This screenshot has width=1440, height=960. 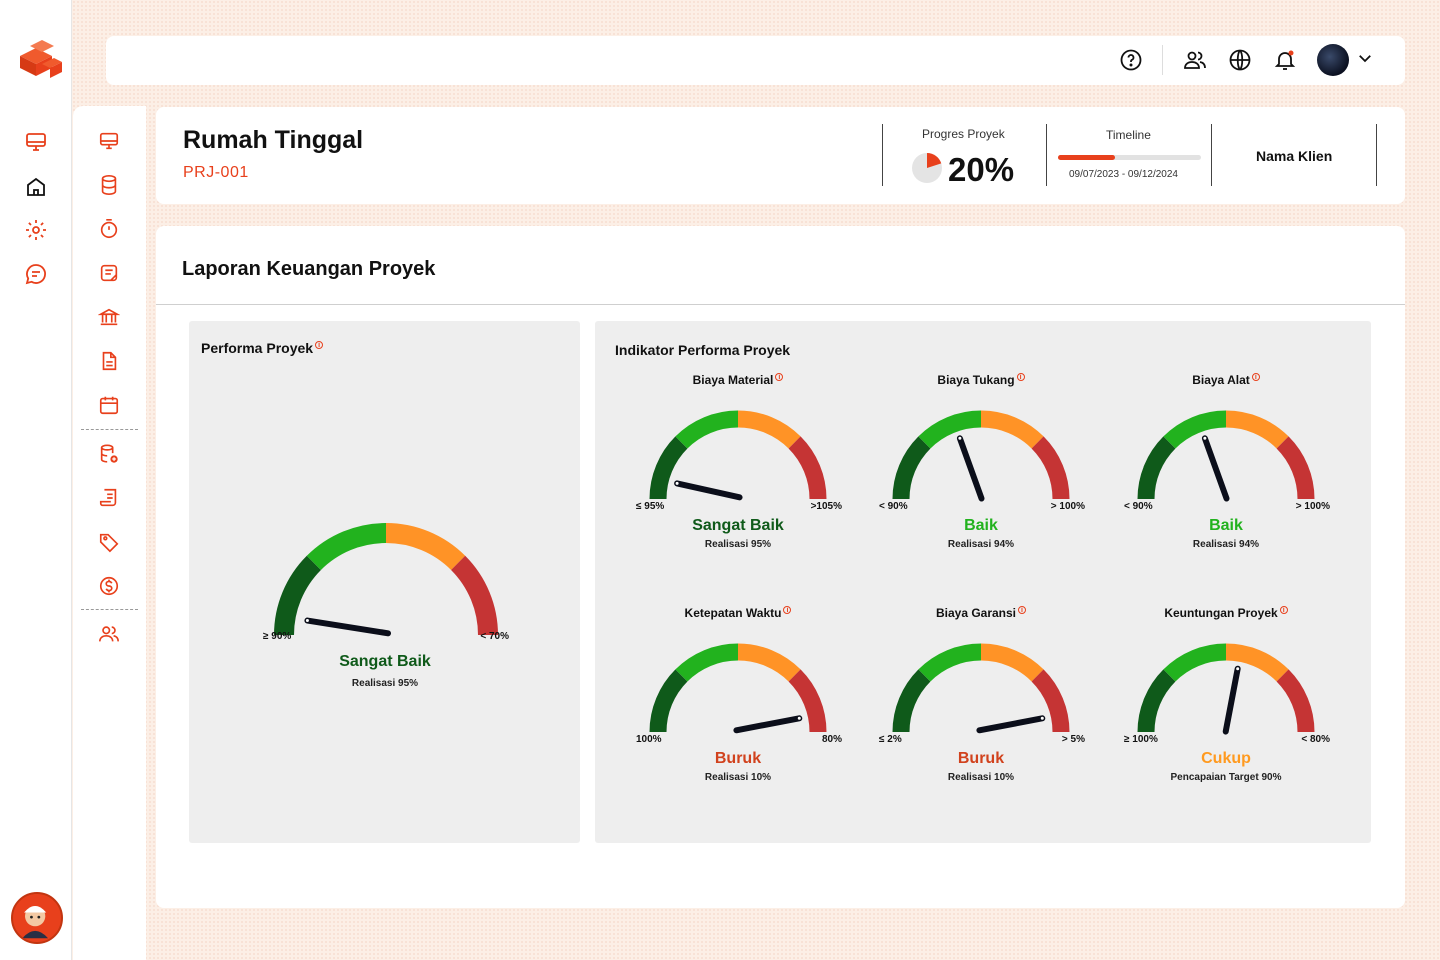 I want to click on chat-icon, so click(x=36, y=274).